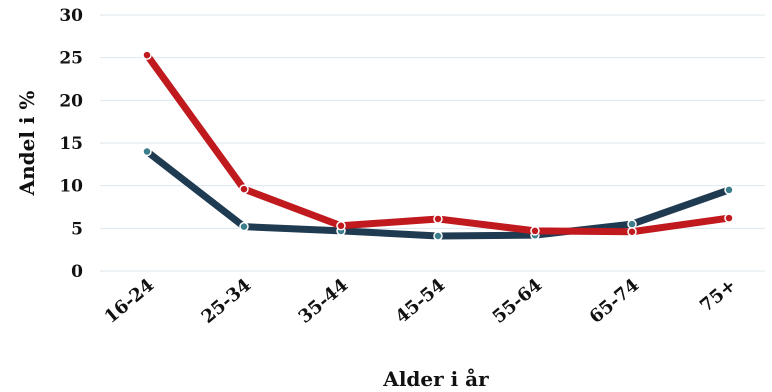 The height and width of the screenshot is (392, 772). What do you see at coordinates (130, 301) in the screenshot?
I see `x-tick-label: 16-24` at bounding box center [130, 301].